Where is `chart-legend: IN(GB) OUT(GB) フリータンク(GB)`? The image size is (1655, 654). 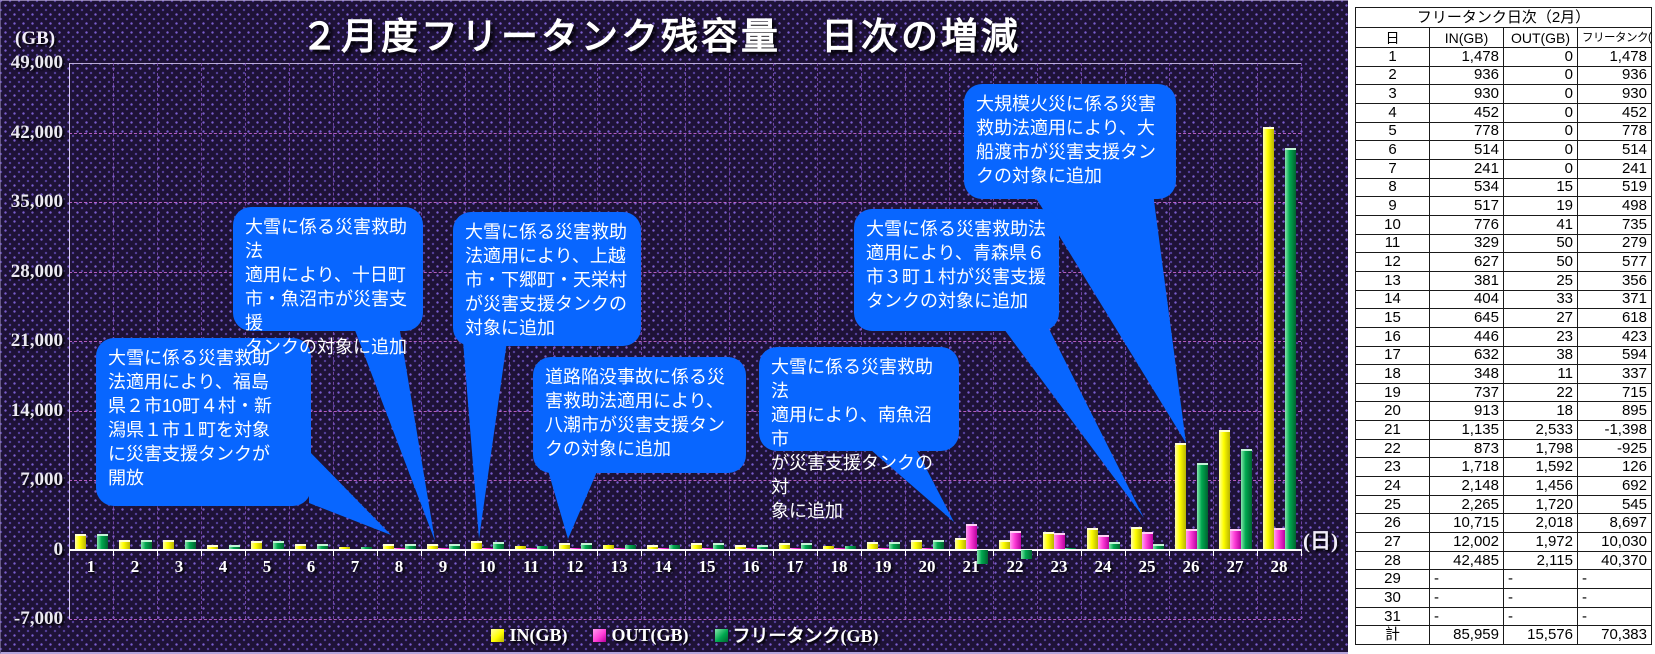 chart-legend: IN(GB) OUT(GB) フリータンク(GB) is located at coordinates (685, 635).